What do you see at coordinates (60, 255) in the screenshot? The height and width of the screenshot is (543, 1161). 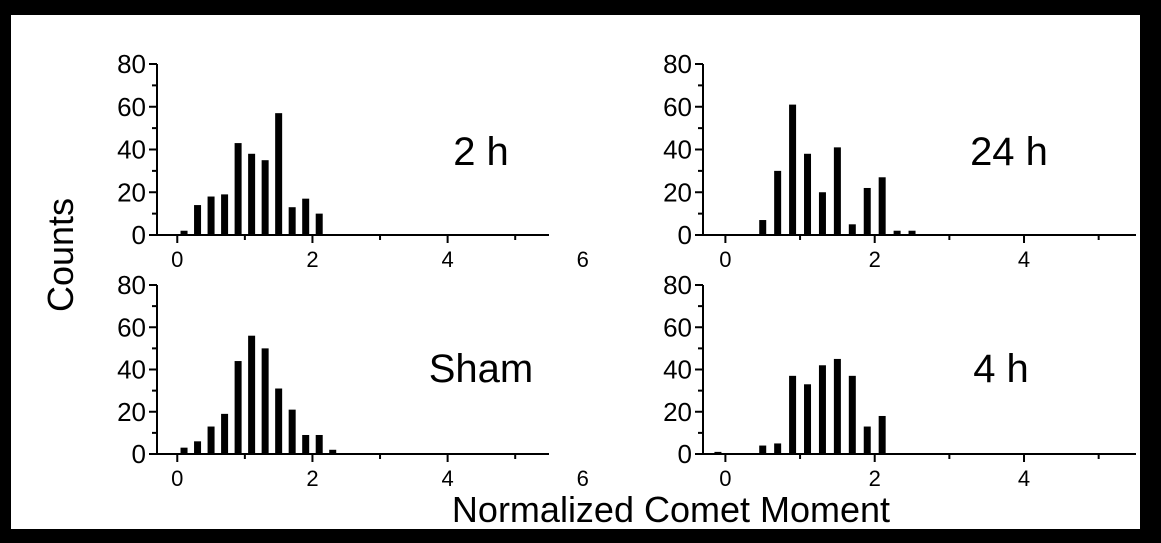 I see `y-axis-title: Counts` at bounding box center [60, 255].